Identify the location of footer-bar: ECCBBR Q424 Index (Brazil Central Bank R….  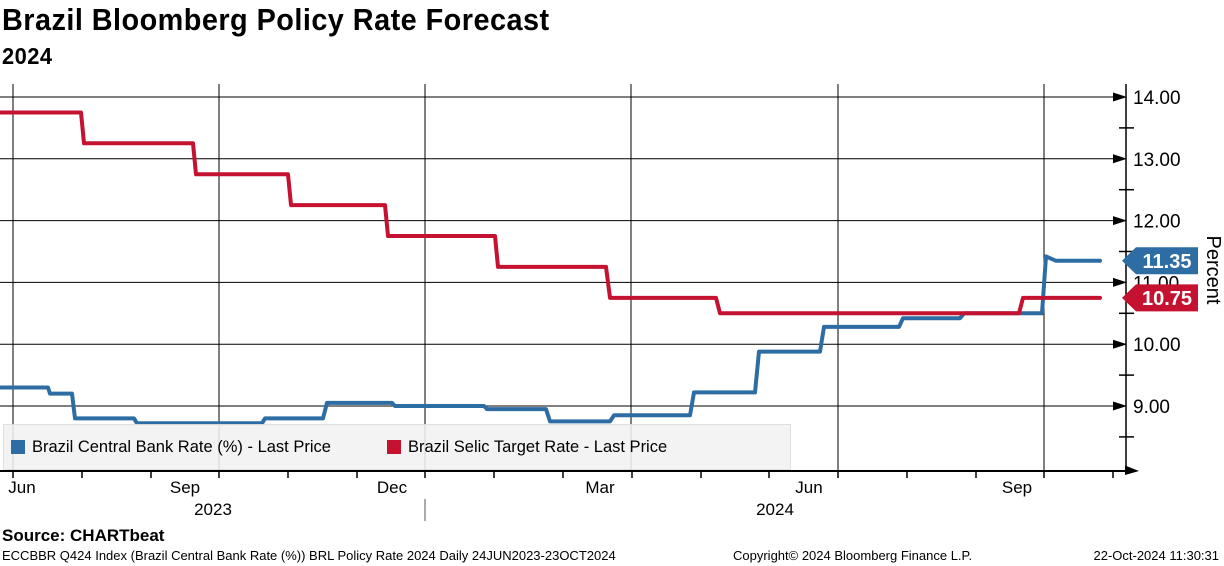
(612, 557).